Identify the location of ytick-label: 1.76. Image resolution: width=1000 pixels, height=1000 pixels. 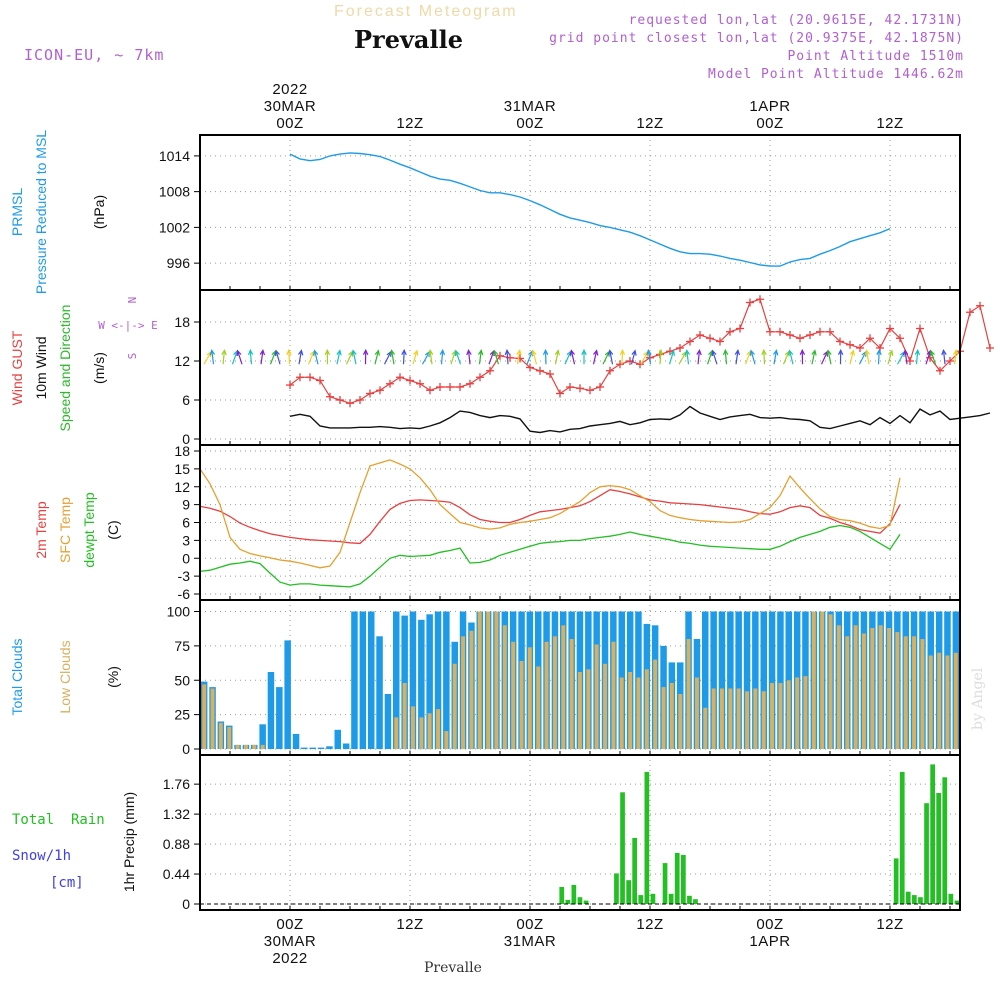
(176, 784).